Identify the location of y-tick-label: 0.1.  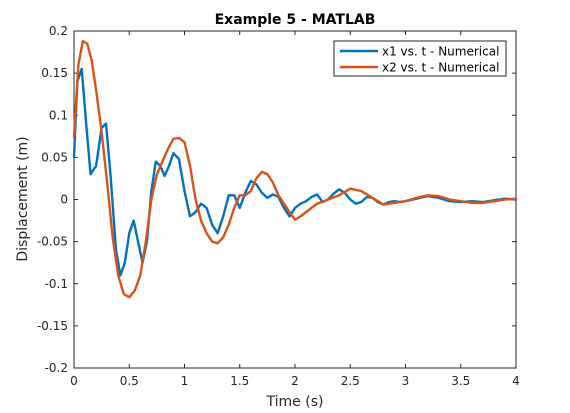
(58, 115).